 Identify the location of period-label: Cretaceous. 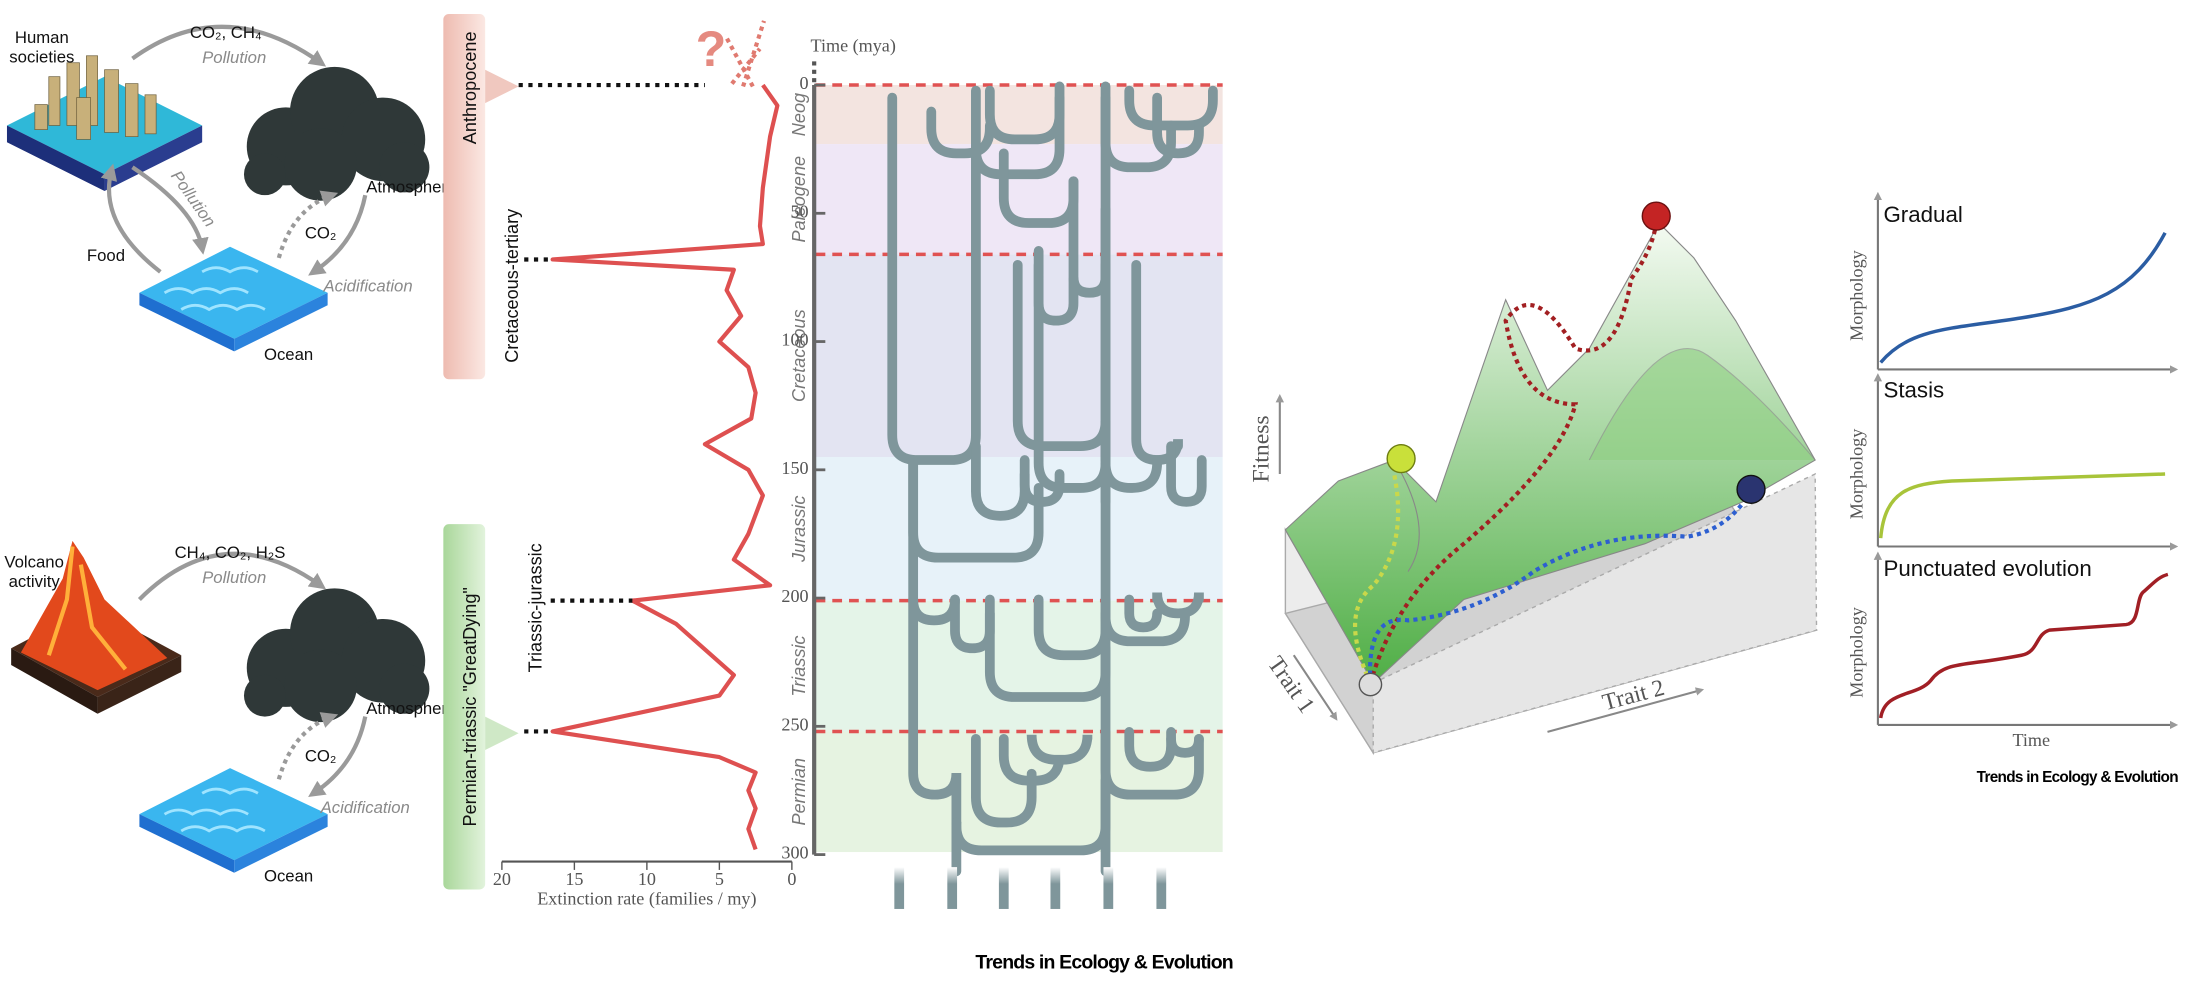
(799, 355).